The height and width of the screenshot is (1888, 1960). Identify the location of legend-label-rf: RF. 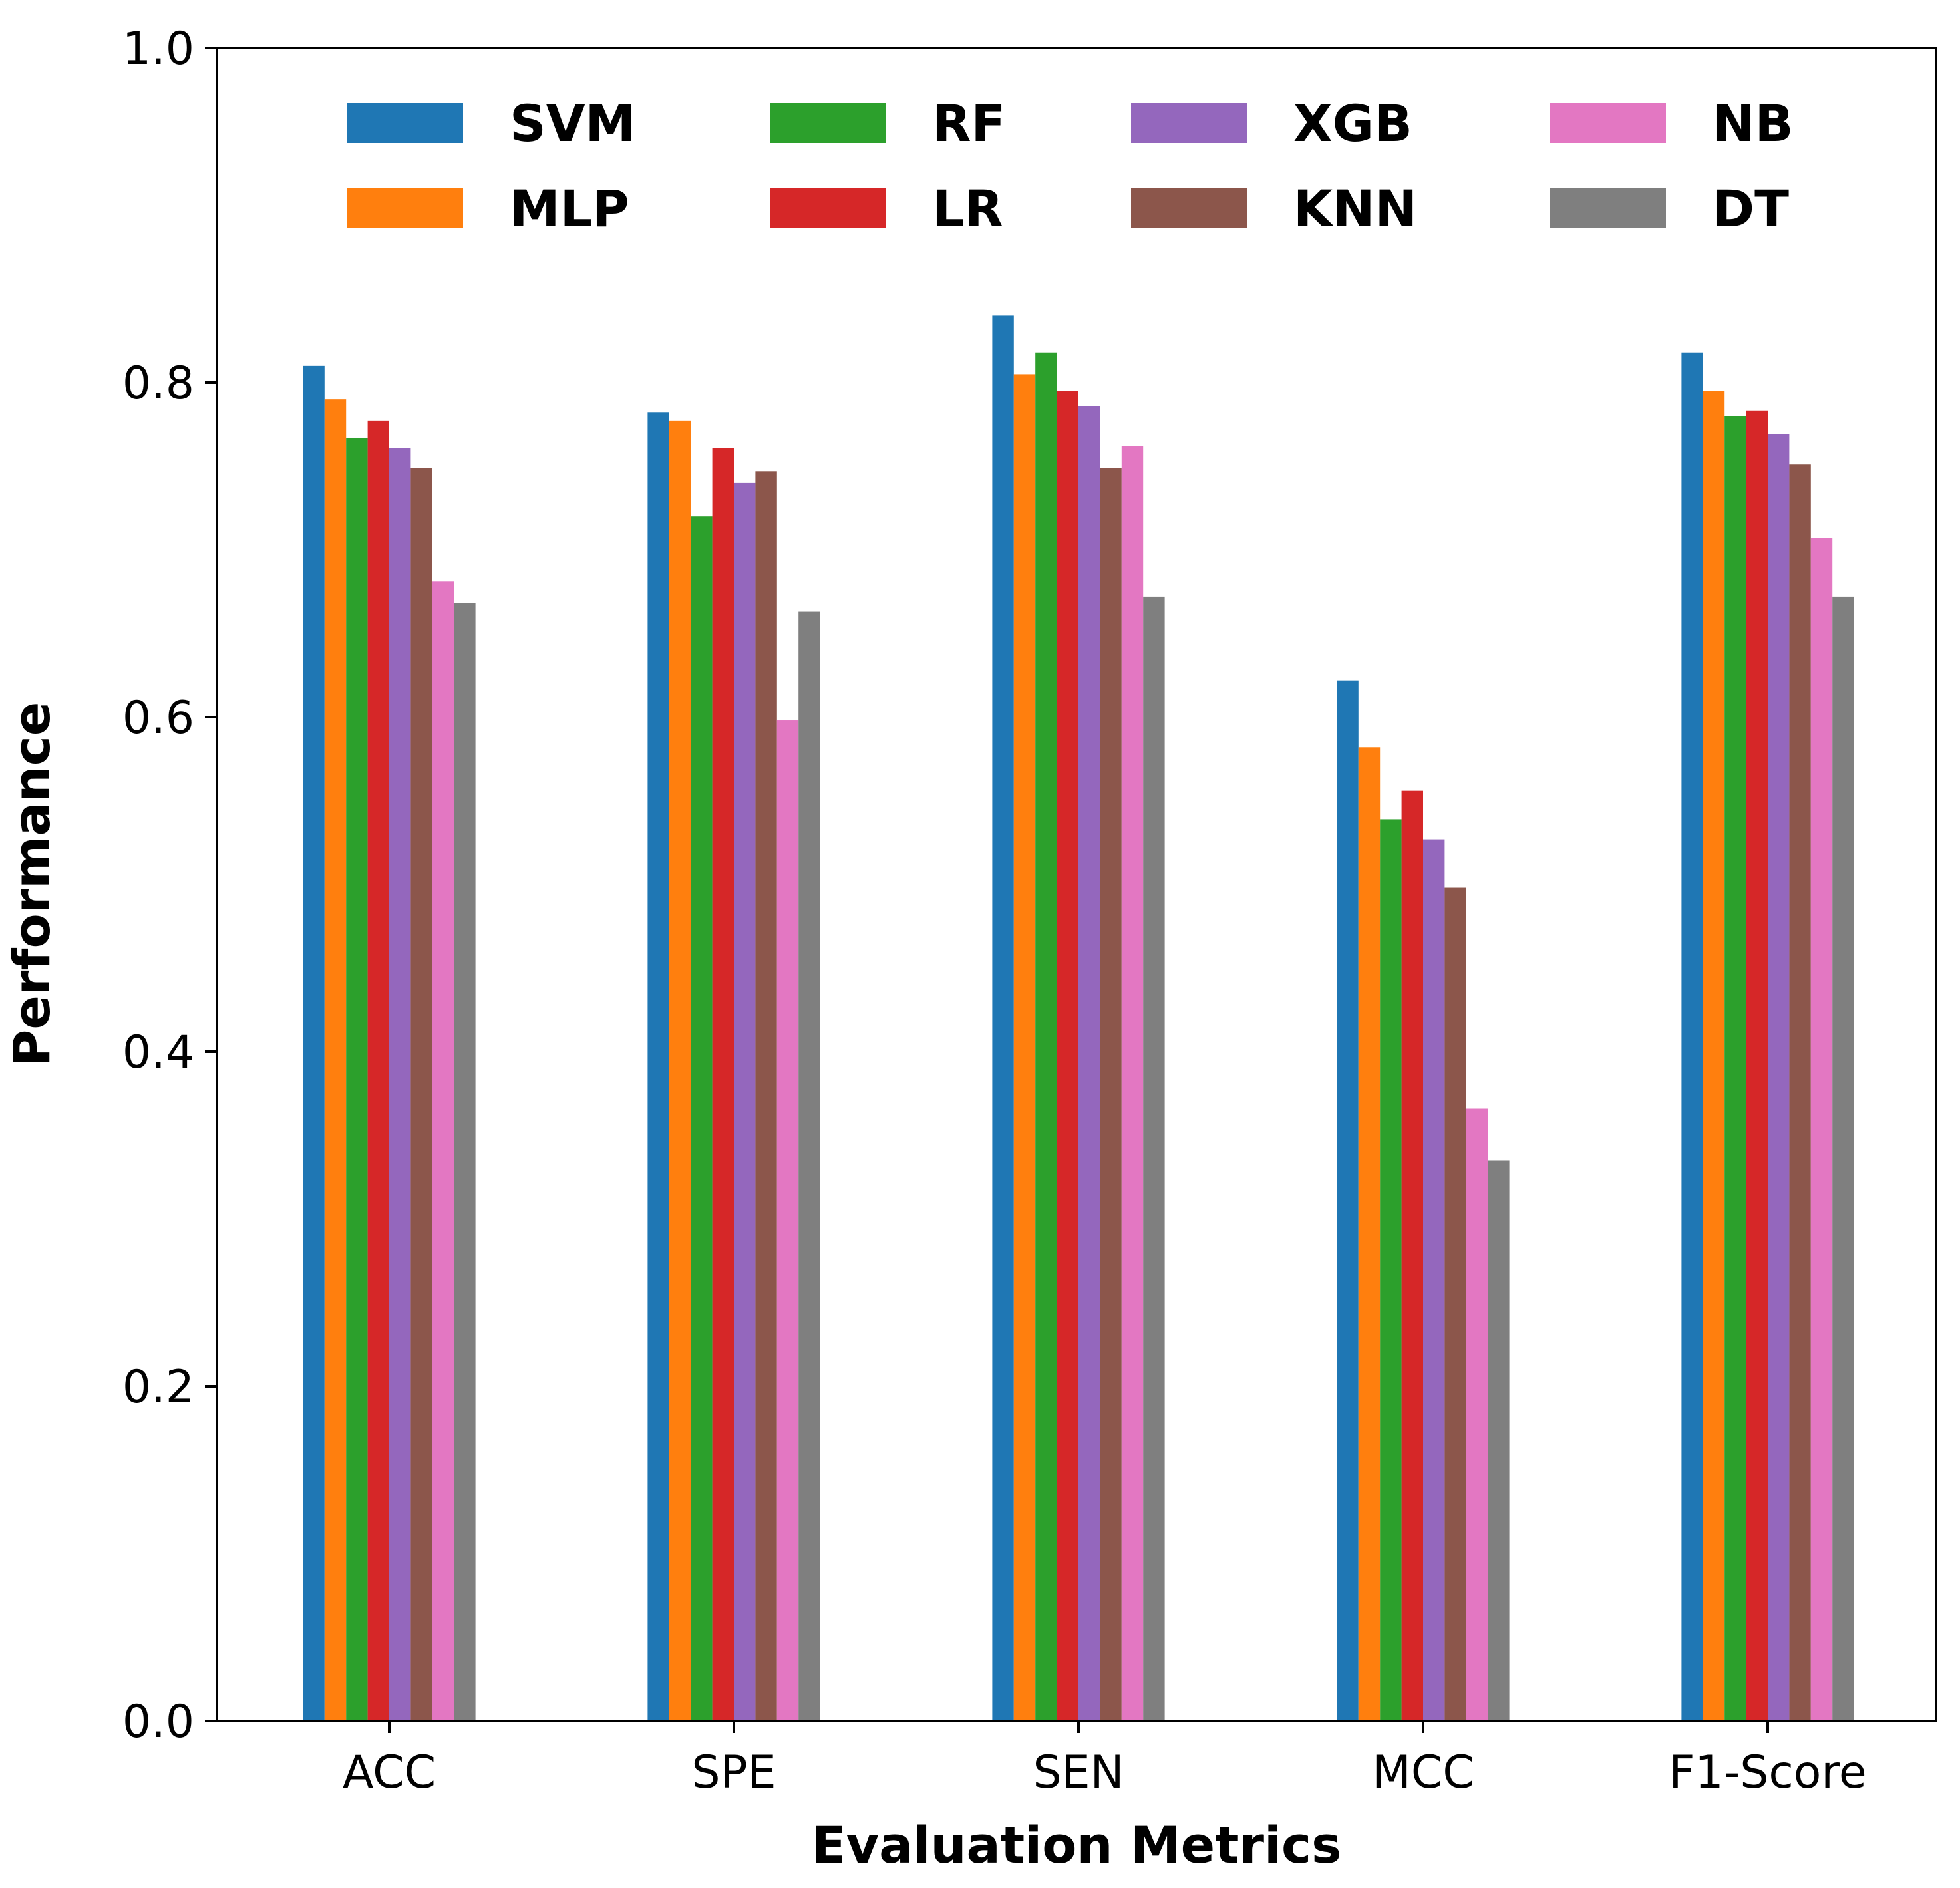
(968, 123).